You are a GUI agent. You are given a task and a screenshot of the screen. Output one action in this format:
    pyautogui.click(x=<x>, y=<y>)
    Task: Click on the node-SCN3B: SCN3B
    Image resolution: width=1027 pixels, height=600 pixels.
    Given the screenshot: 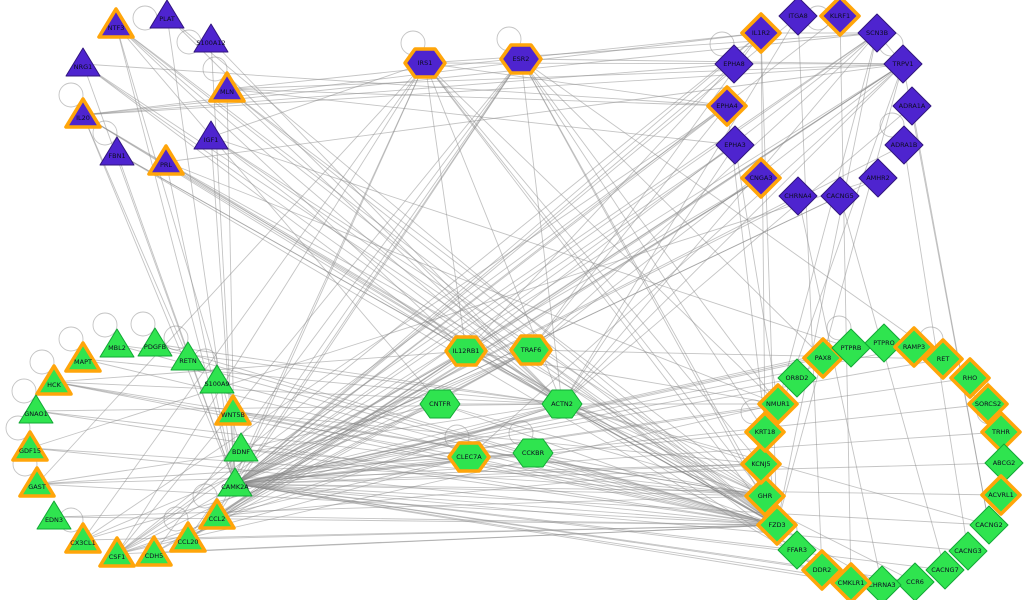 What is the action you would take?
    pyautogui.click(x=877, y=33)
    